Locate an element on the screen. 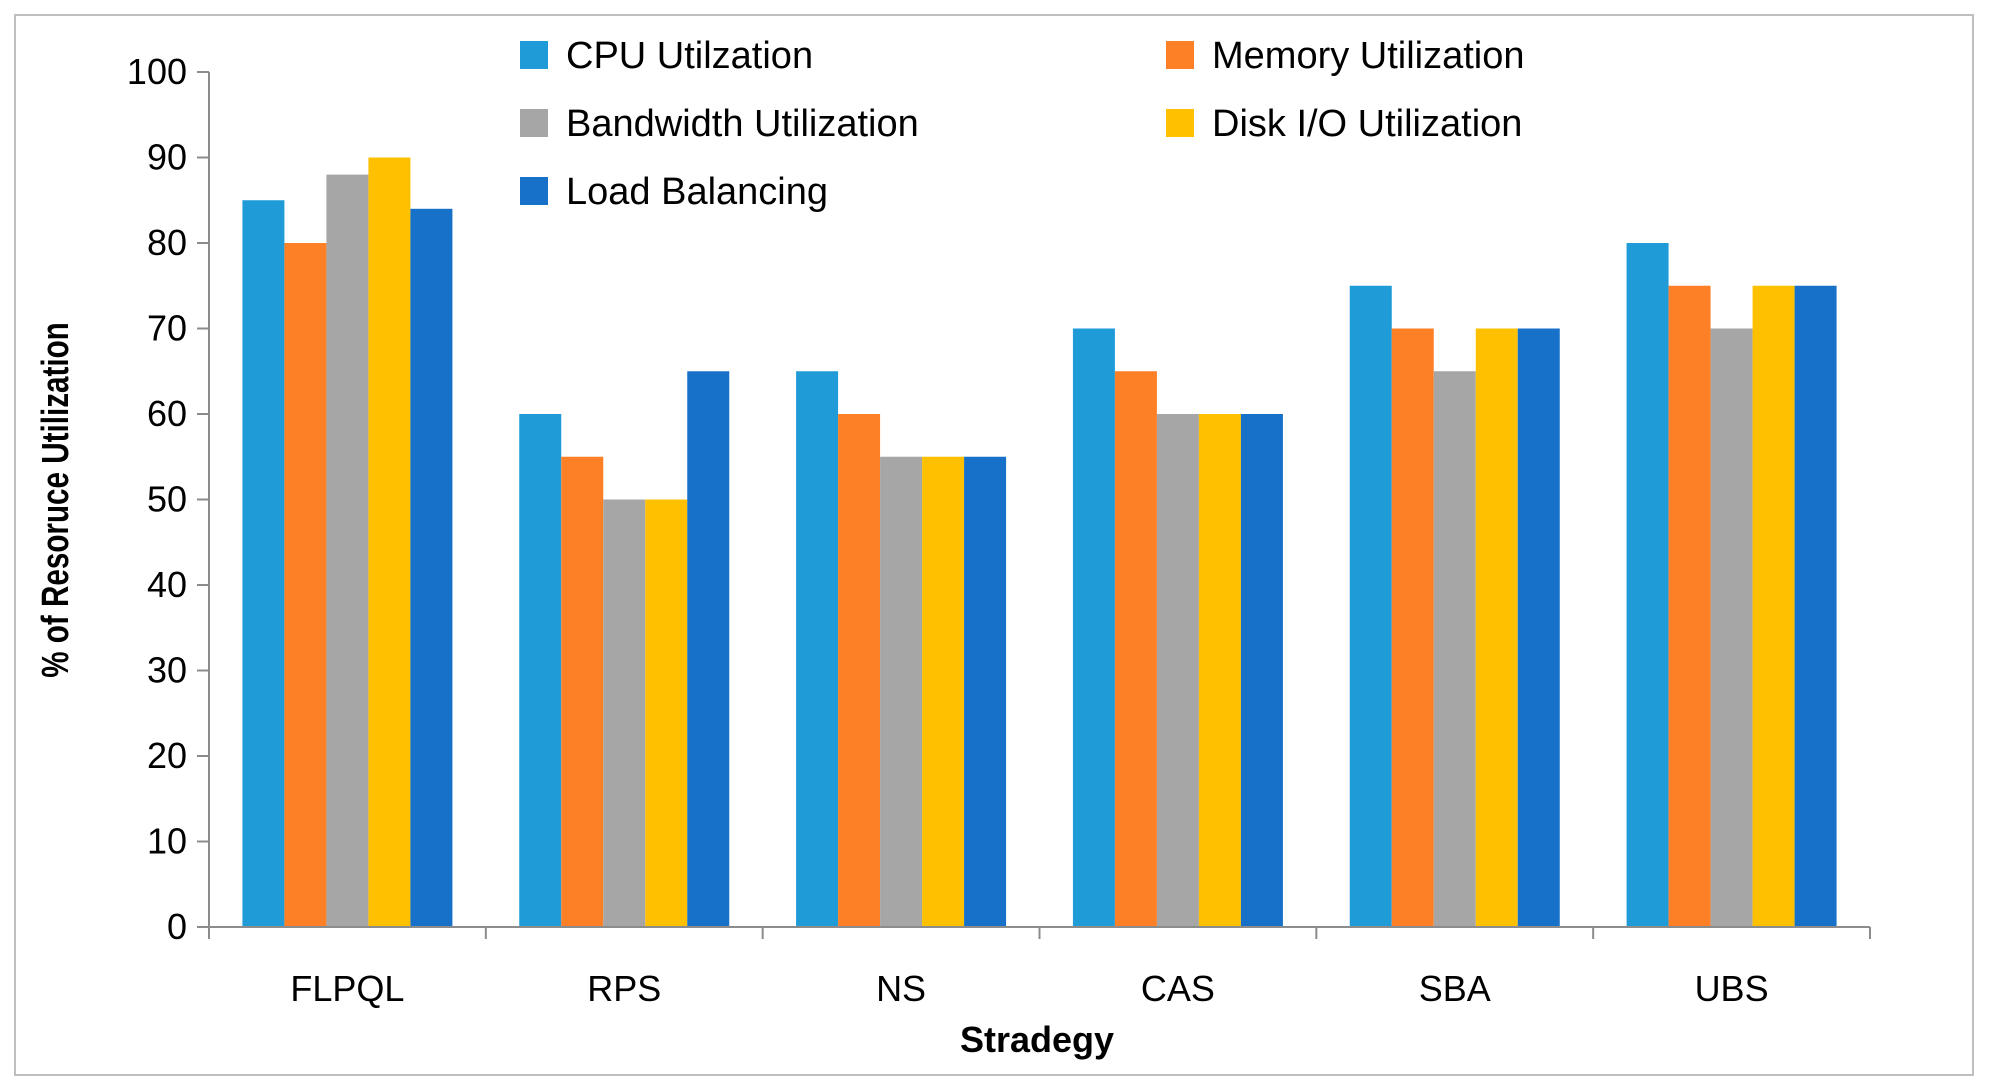 This screenshot has width=1990, height=1092. y-tick-label: 40 is located at coordinates (167, 584).